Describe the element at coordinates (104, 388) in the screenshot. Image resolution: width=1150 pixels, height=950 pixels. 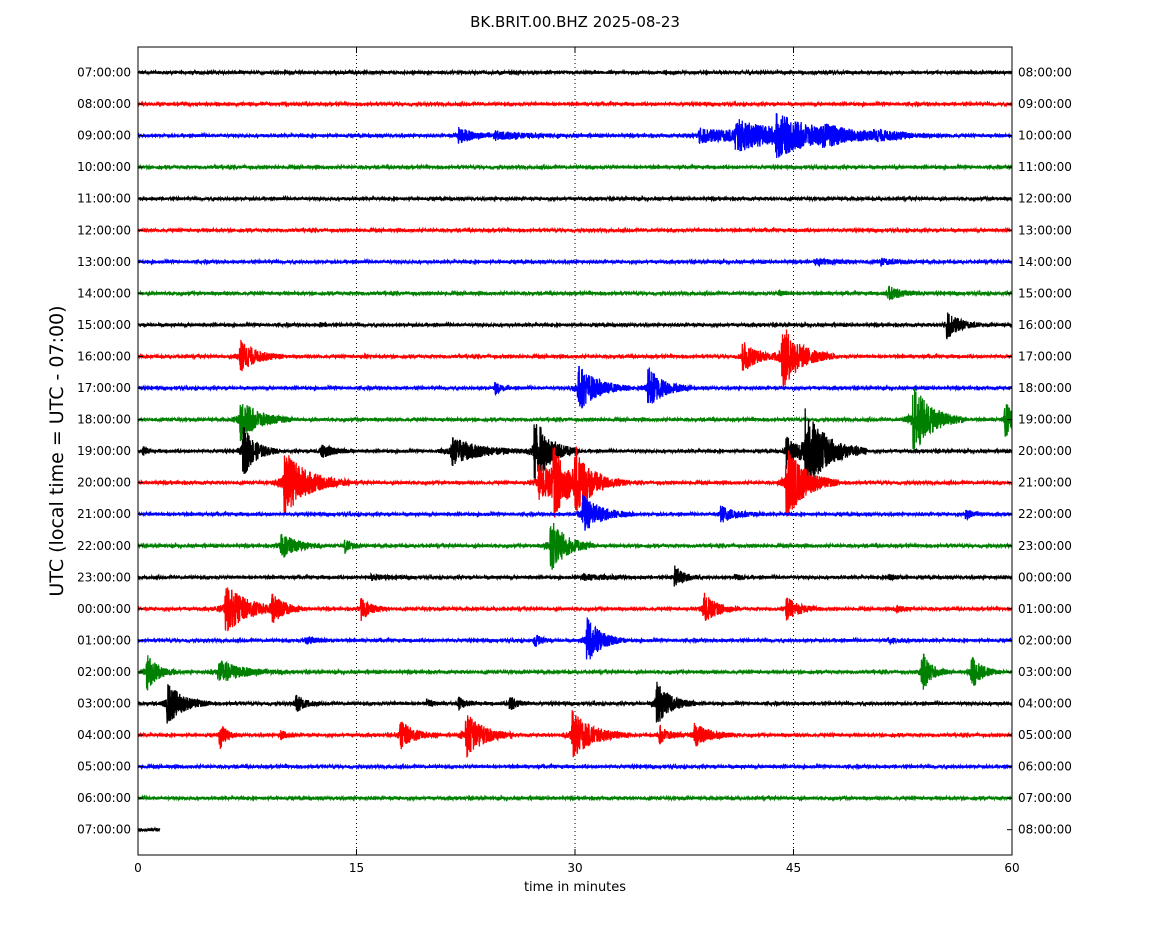
I see `left-hour-label: 17:00:00` at that location.